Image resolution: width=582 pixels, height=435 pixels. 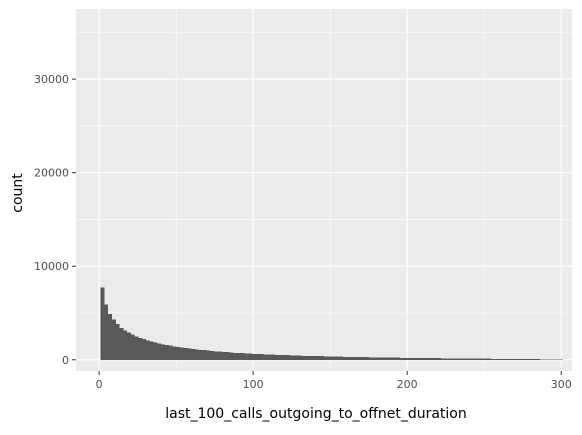 I want to click on y-axis-label: count, so click(x=18, y=193).